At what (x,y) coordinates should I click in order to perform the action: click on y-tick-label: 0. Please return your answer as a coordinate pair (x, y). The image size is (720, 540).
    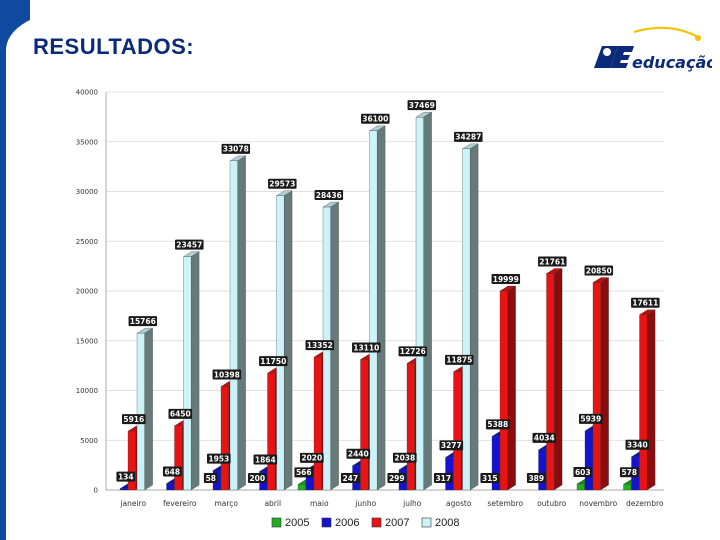
    Looking at the image, I should click on (96, 491).